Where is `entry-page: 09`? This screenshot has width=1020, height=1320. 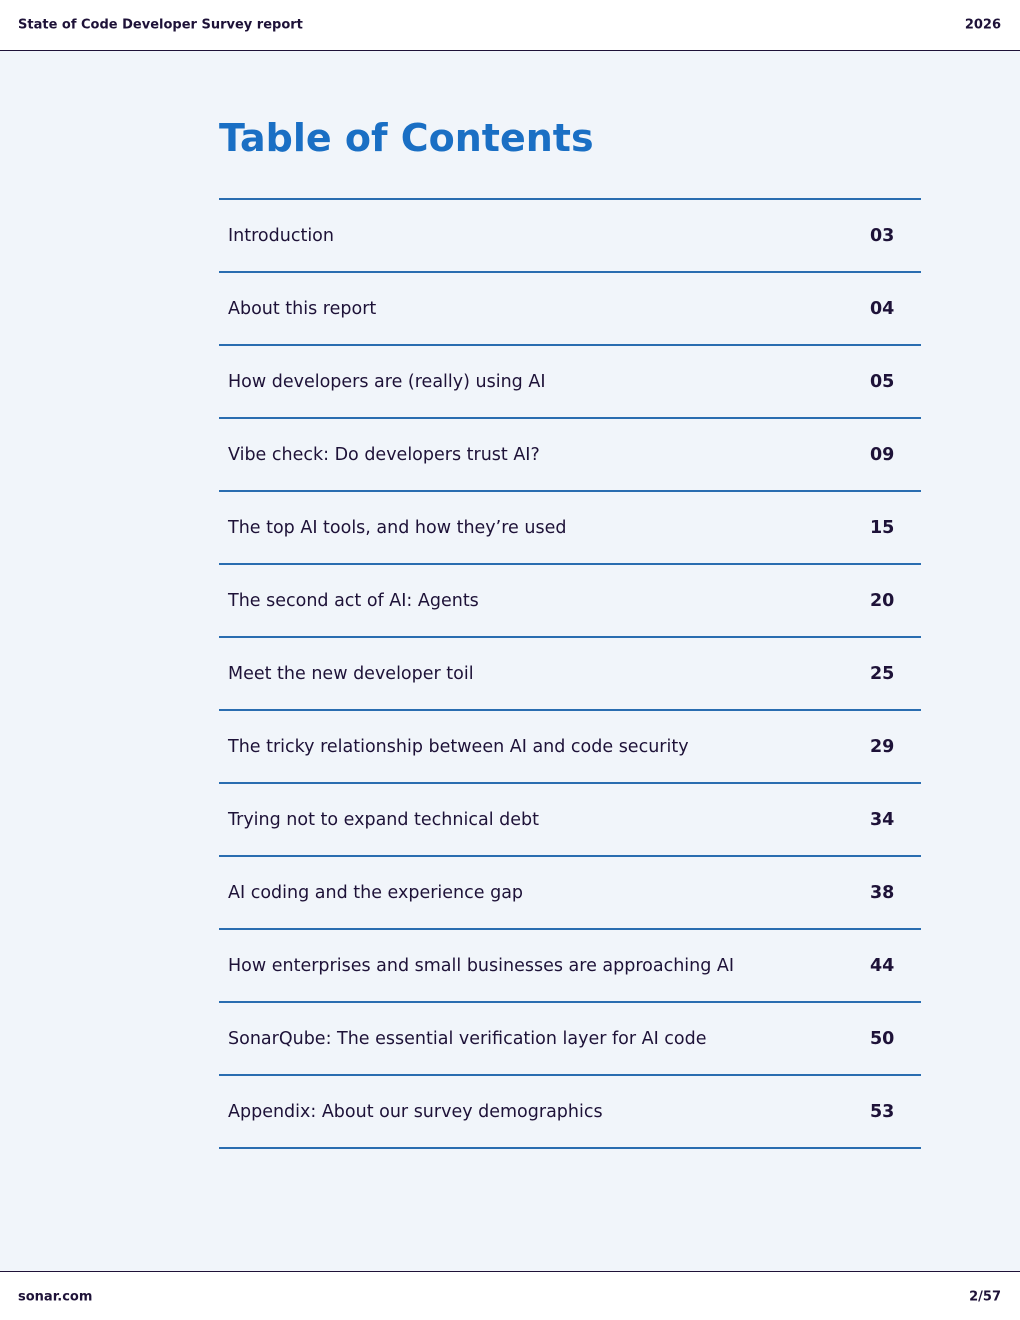 entry-page: 09 is located at coordinates (882, 454).